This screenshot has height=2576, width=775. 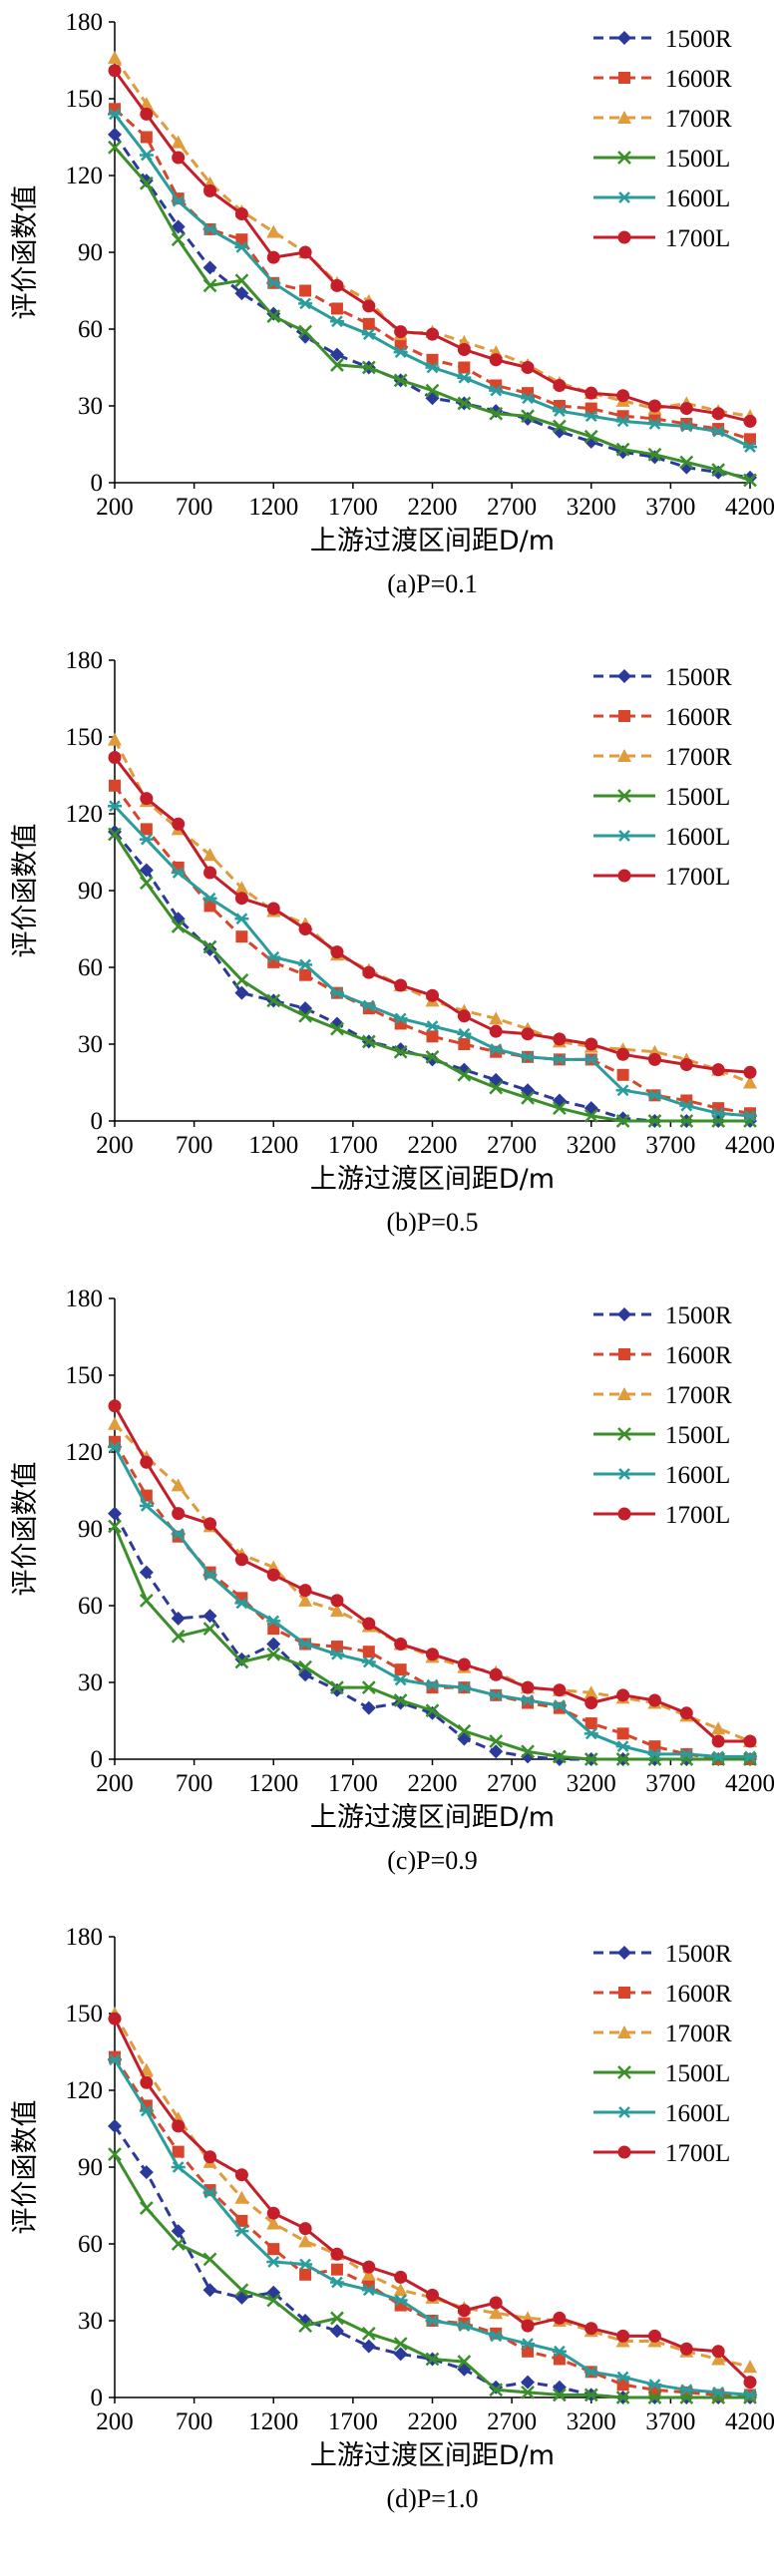 I want to click on x-tick-label: 3200, so click(x=592, y=1145).